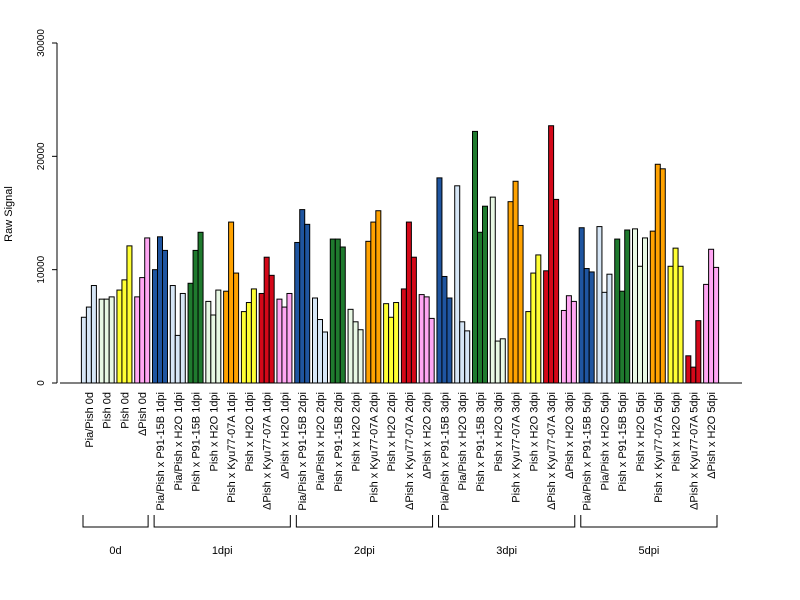  What do you see at coordinates (517, 447) in the screenshot?
I see `category-label: Pish x Kyu77-07A 3dpi` at bounding box center [517, 447].